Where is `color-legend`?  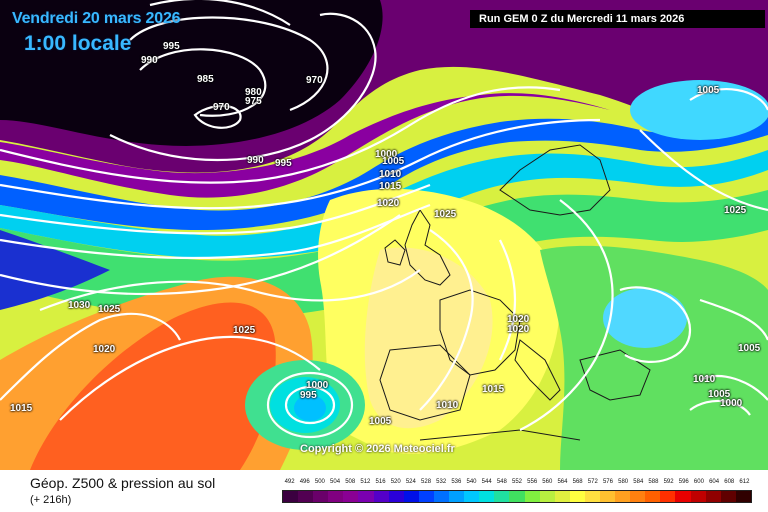 color-legend is located at coordinates (517, 496).